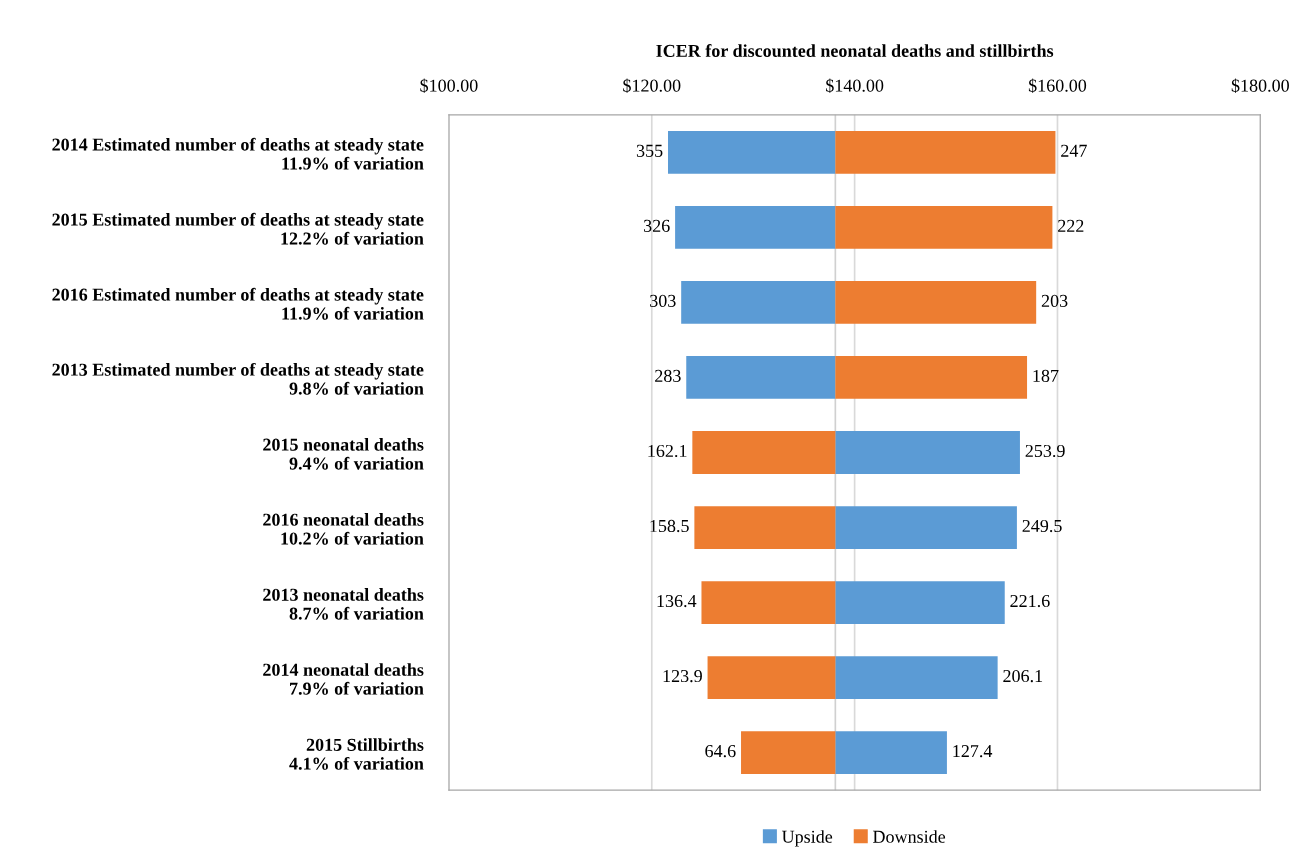 The image size is (1290, 857). What do you see at coordinates (238, 378) in the screenshot?
I see `y-tick-label: 2013 Estimated number of deaths at steady state 9.8% of variation` at bounding box center [238, 378].